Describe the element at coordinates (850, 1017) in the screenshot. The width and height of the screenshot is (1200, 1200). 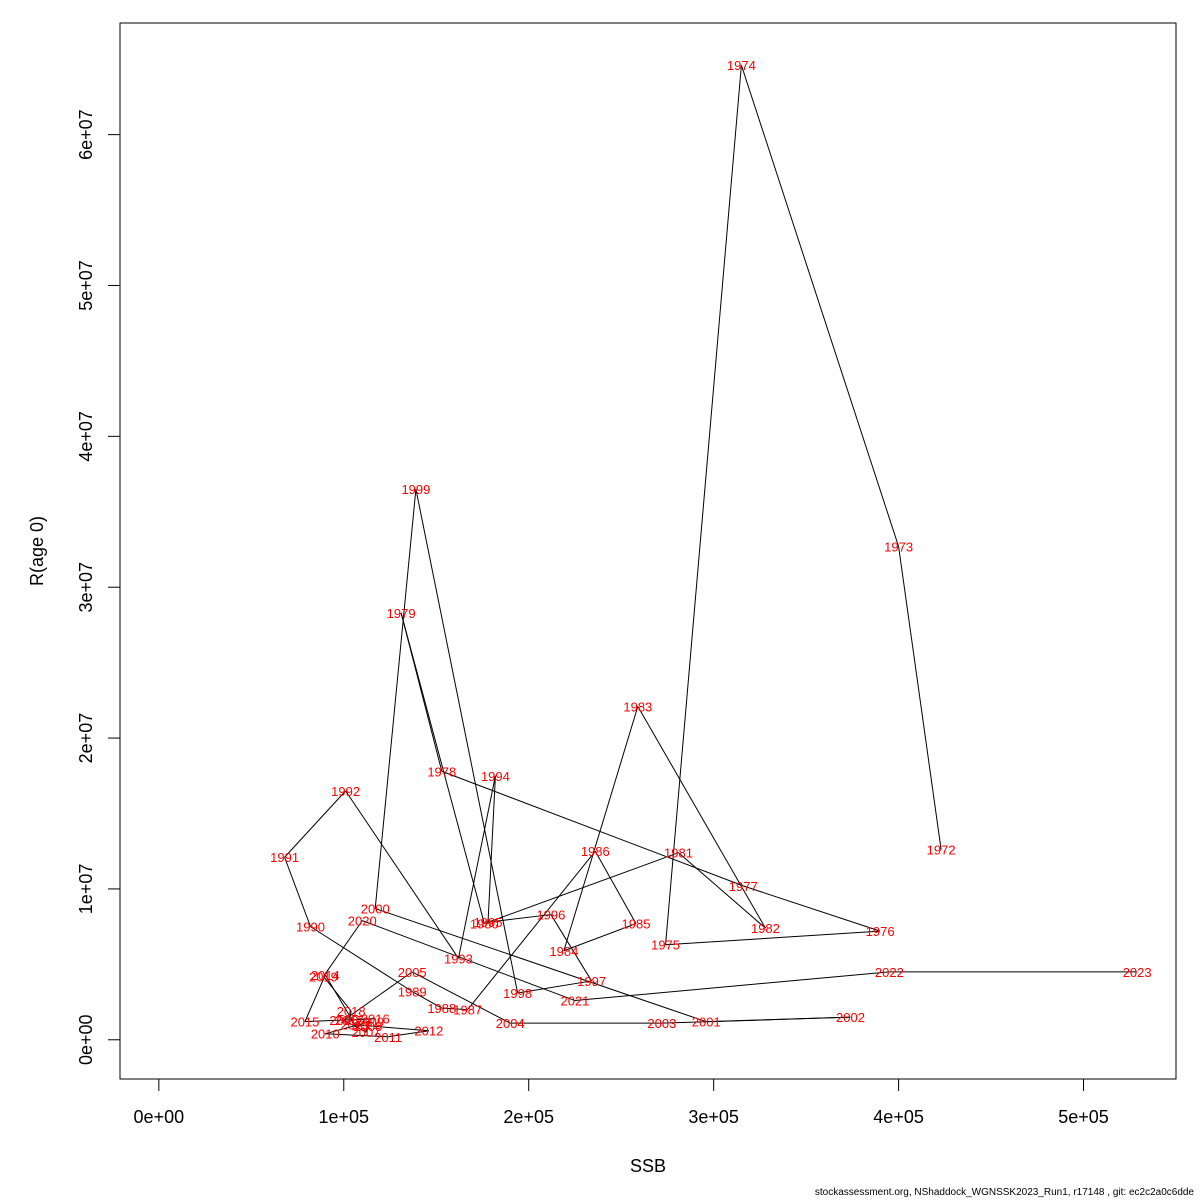
I see `year-label: 2002` at that location.